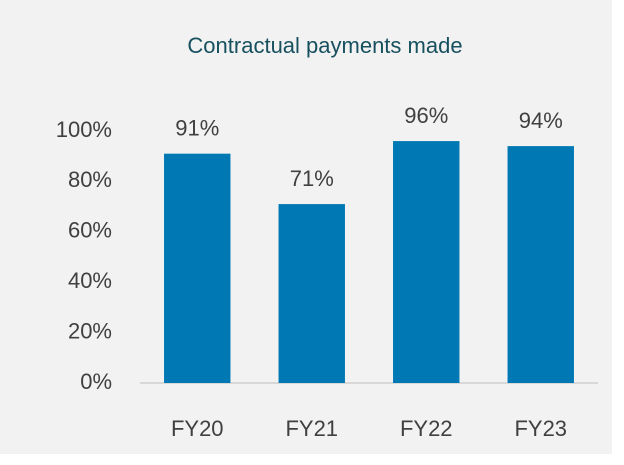  Describe the element at coordinates (90, 230) in the screenshot. I see `y-tick-label: 60%` at that location.